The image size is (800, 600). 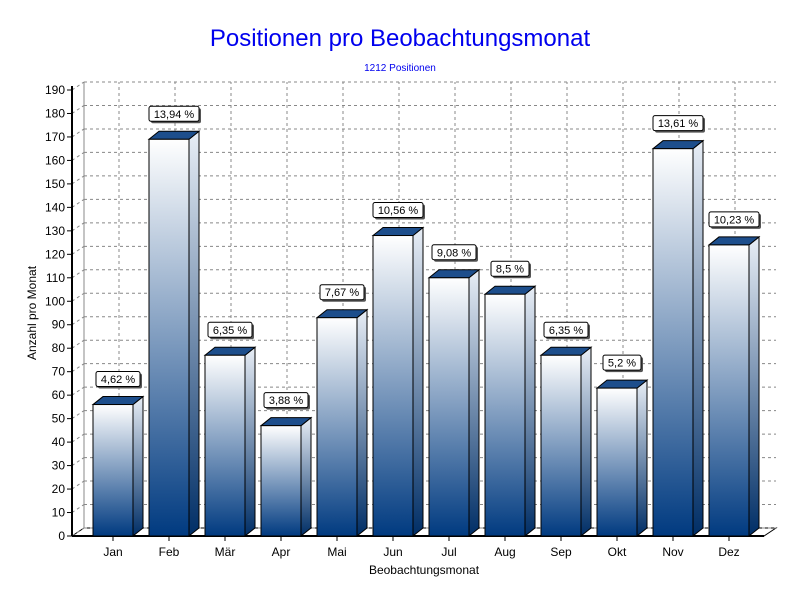 I want to click on data-label: 3,88 %, so click(x=286, y=401).